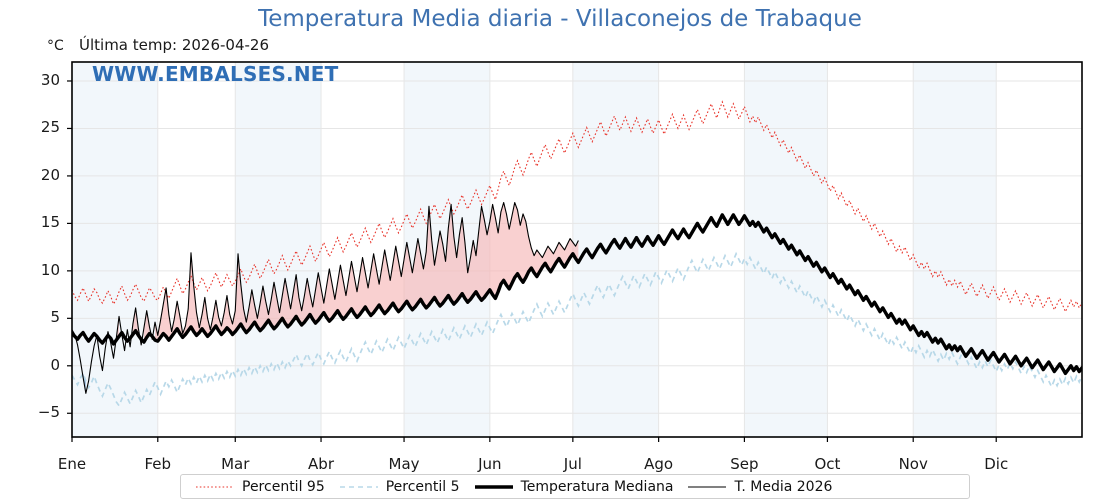 This screenshot has height=500, width=1120. I want to click on y-tick-label: 30, so click(50, 79).